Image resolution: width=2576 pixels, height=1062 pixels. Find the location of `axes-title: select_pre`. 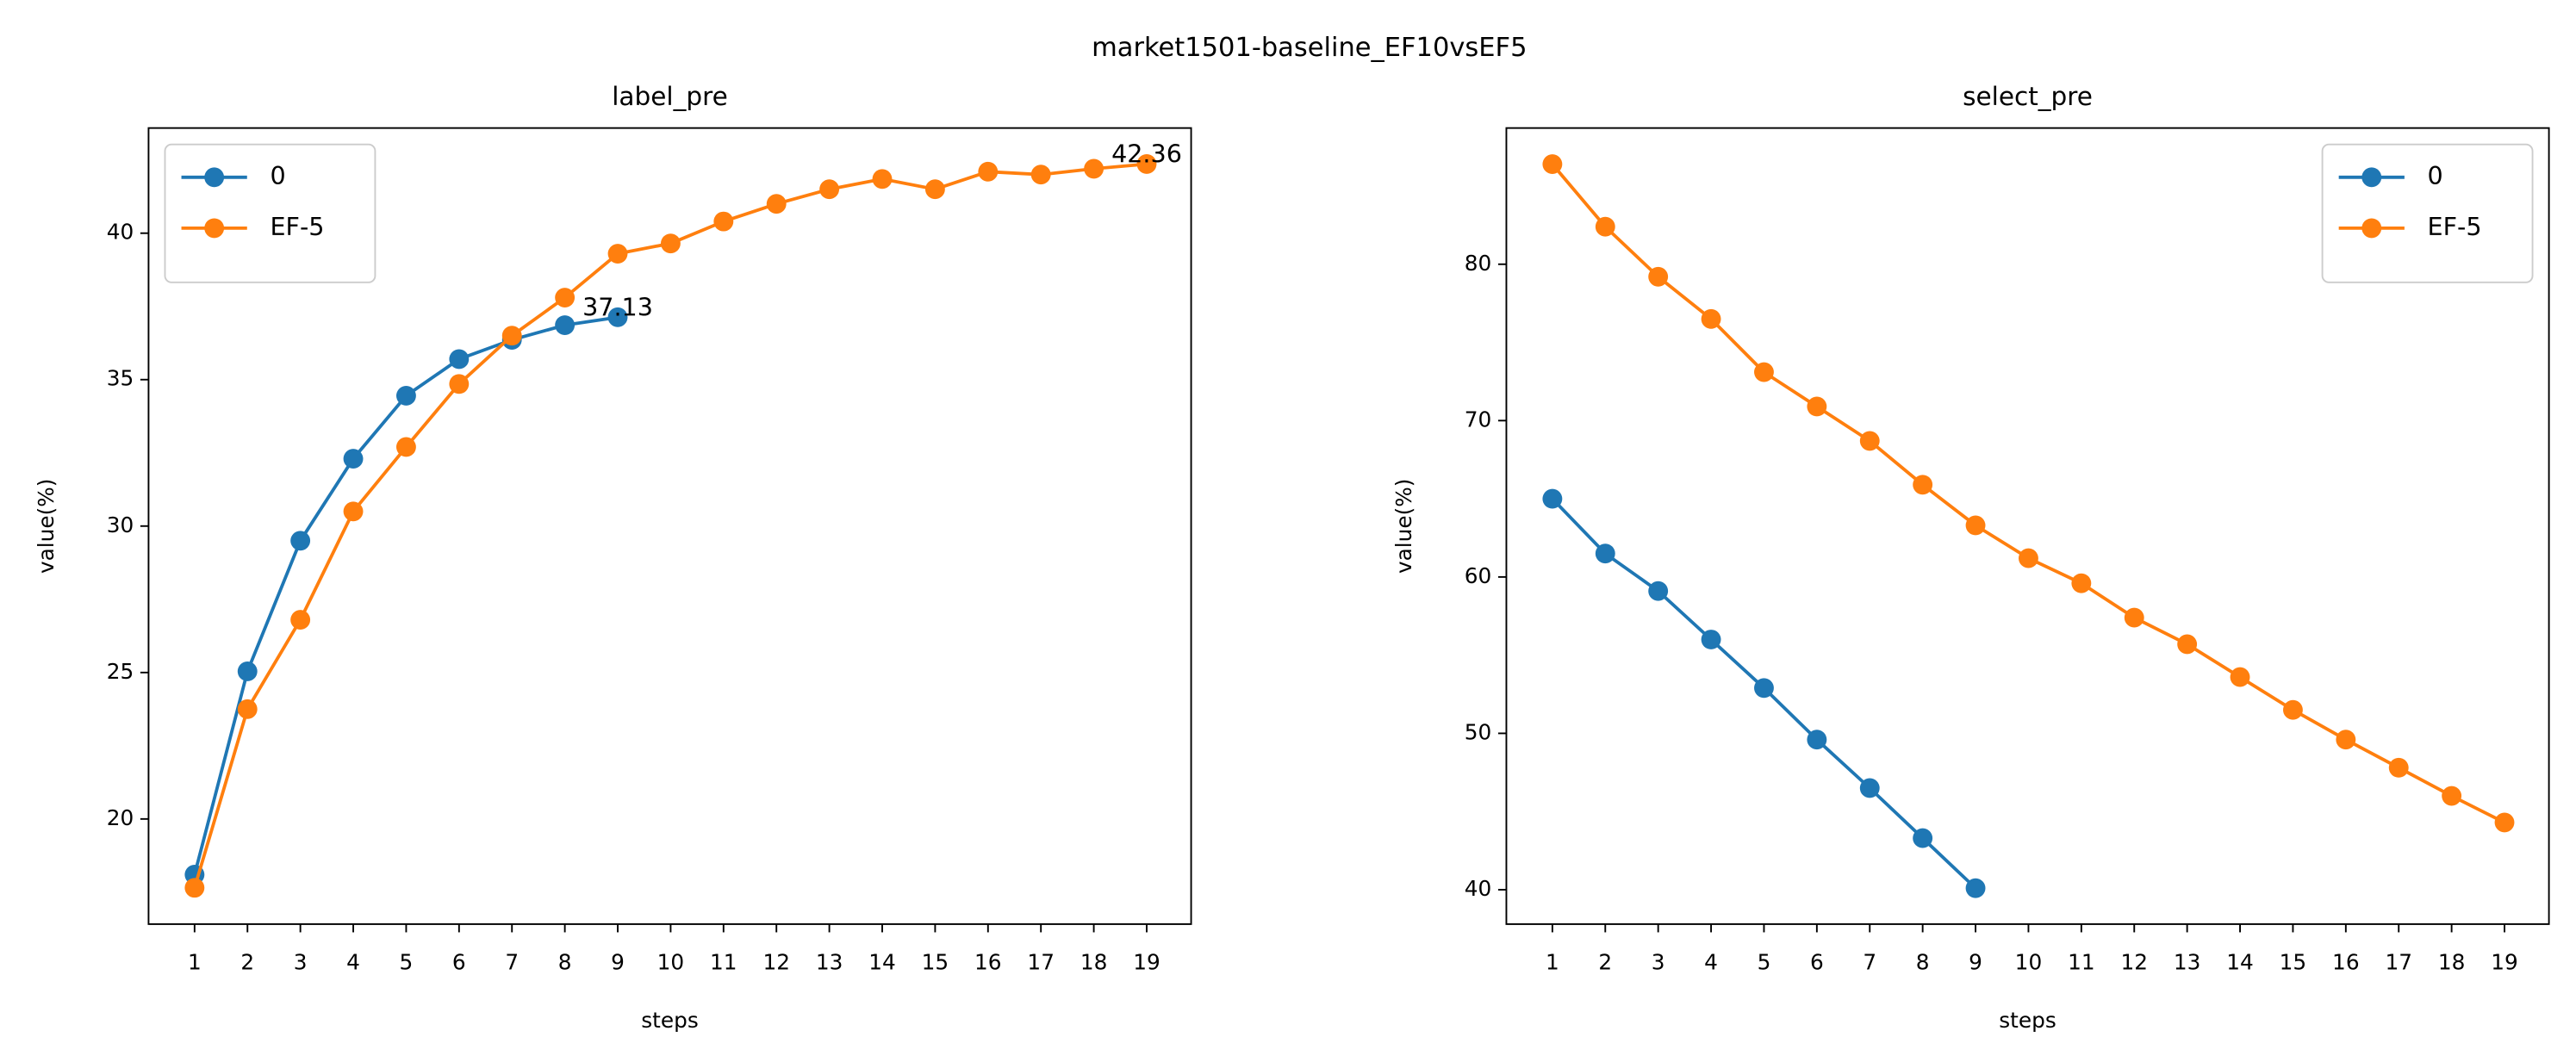

axes-title: select_pre is located at coordinates (2028, 96).